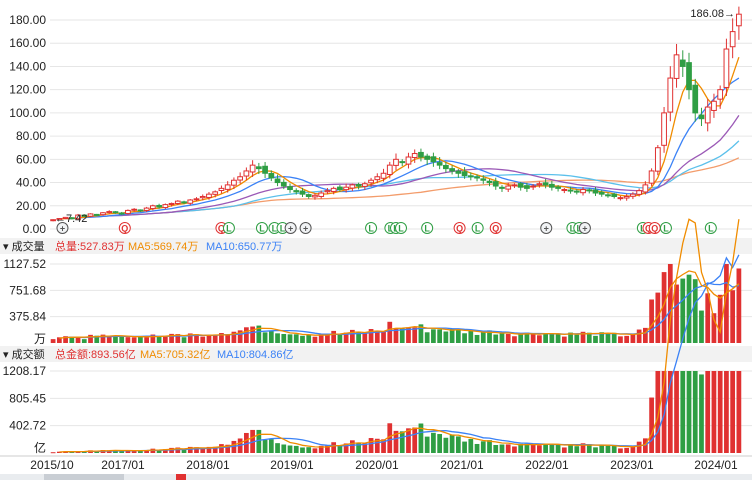  What do you see at coordinates (27, 290) in the screenshot?
I see `panel-y-tick: 751.68` at bounding box center [27, 290].